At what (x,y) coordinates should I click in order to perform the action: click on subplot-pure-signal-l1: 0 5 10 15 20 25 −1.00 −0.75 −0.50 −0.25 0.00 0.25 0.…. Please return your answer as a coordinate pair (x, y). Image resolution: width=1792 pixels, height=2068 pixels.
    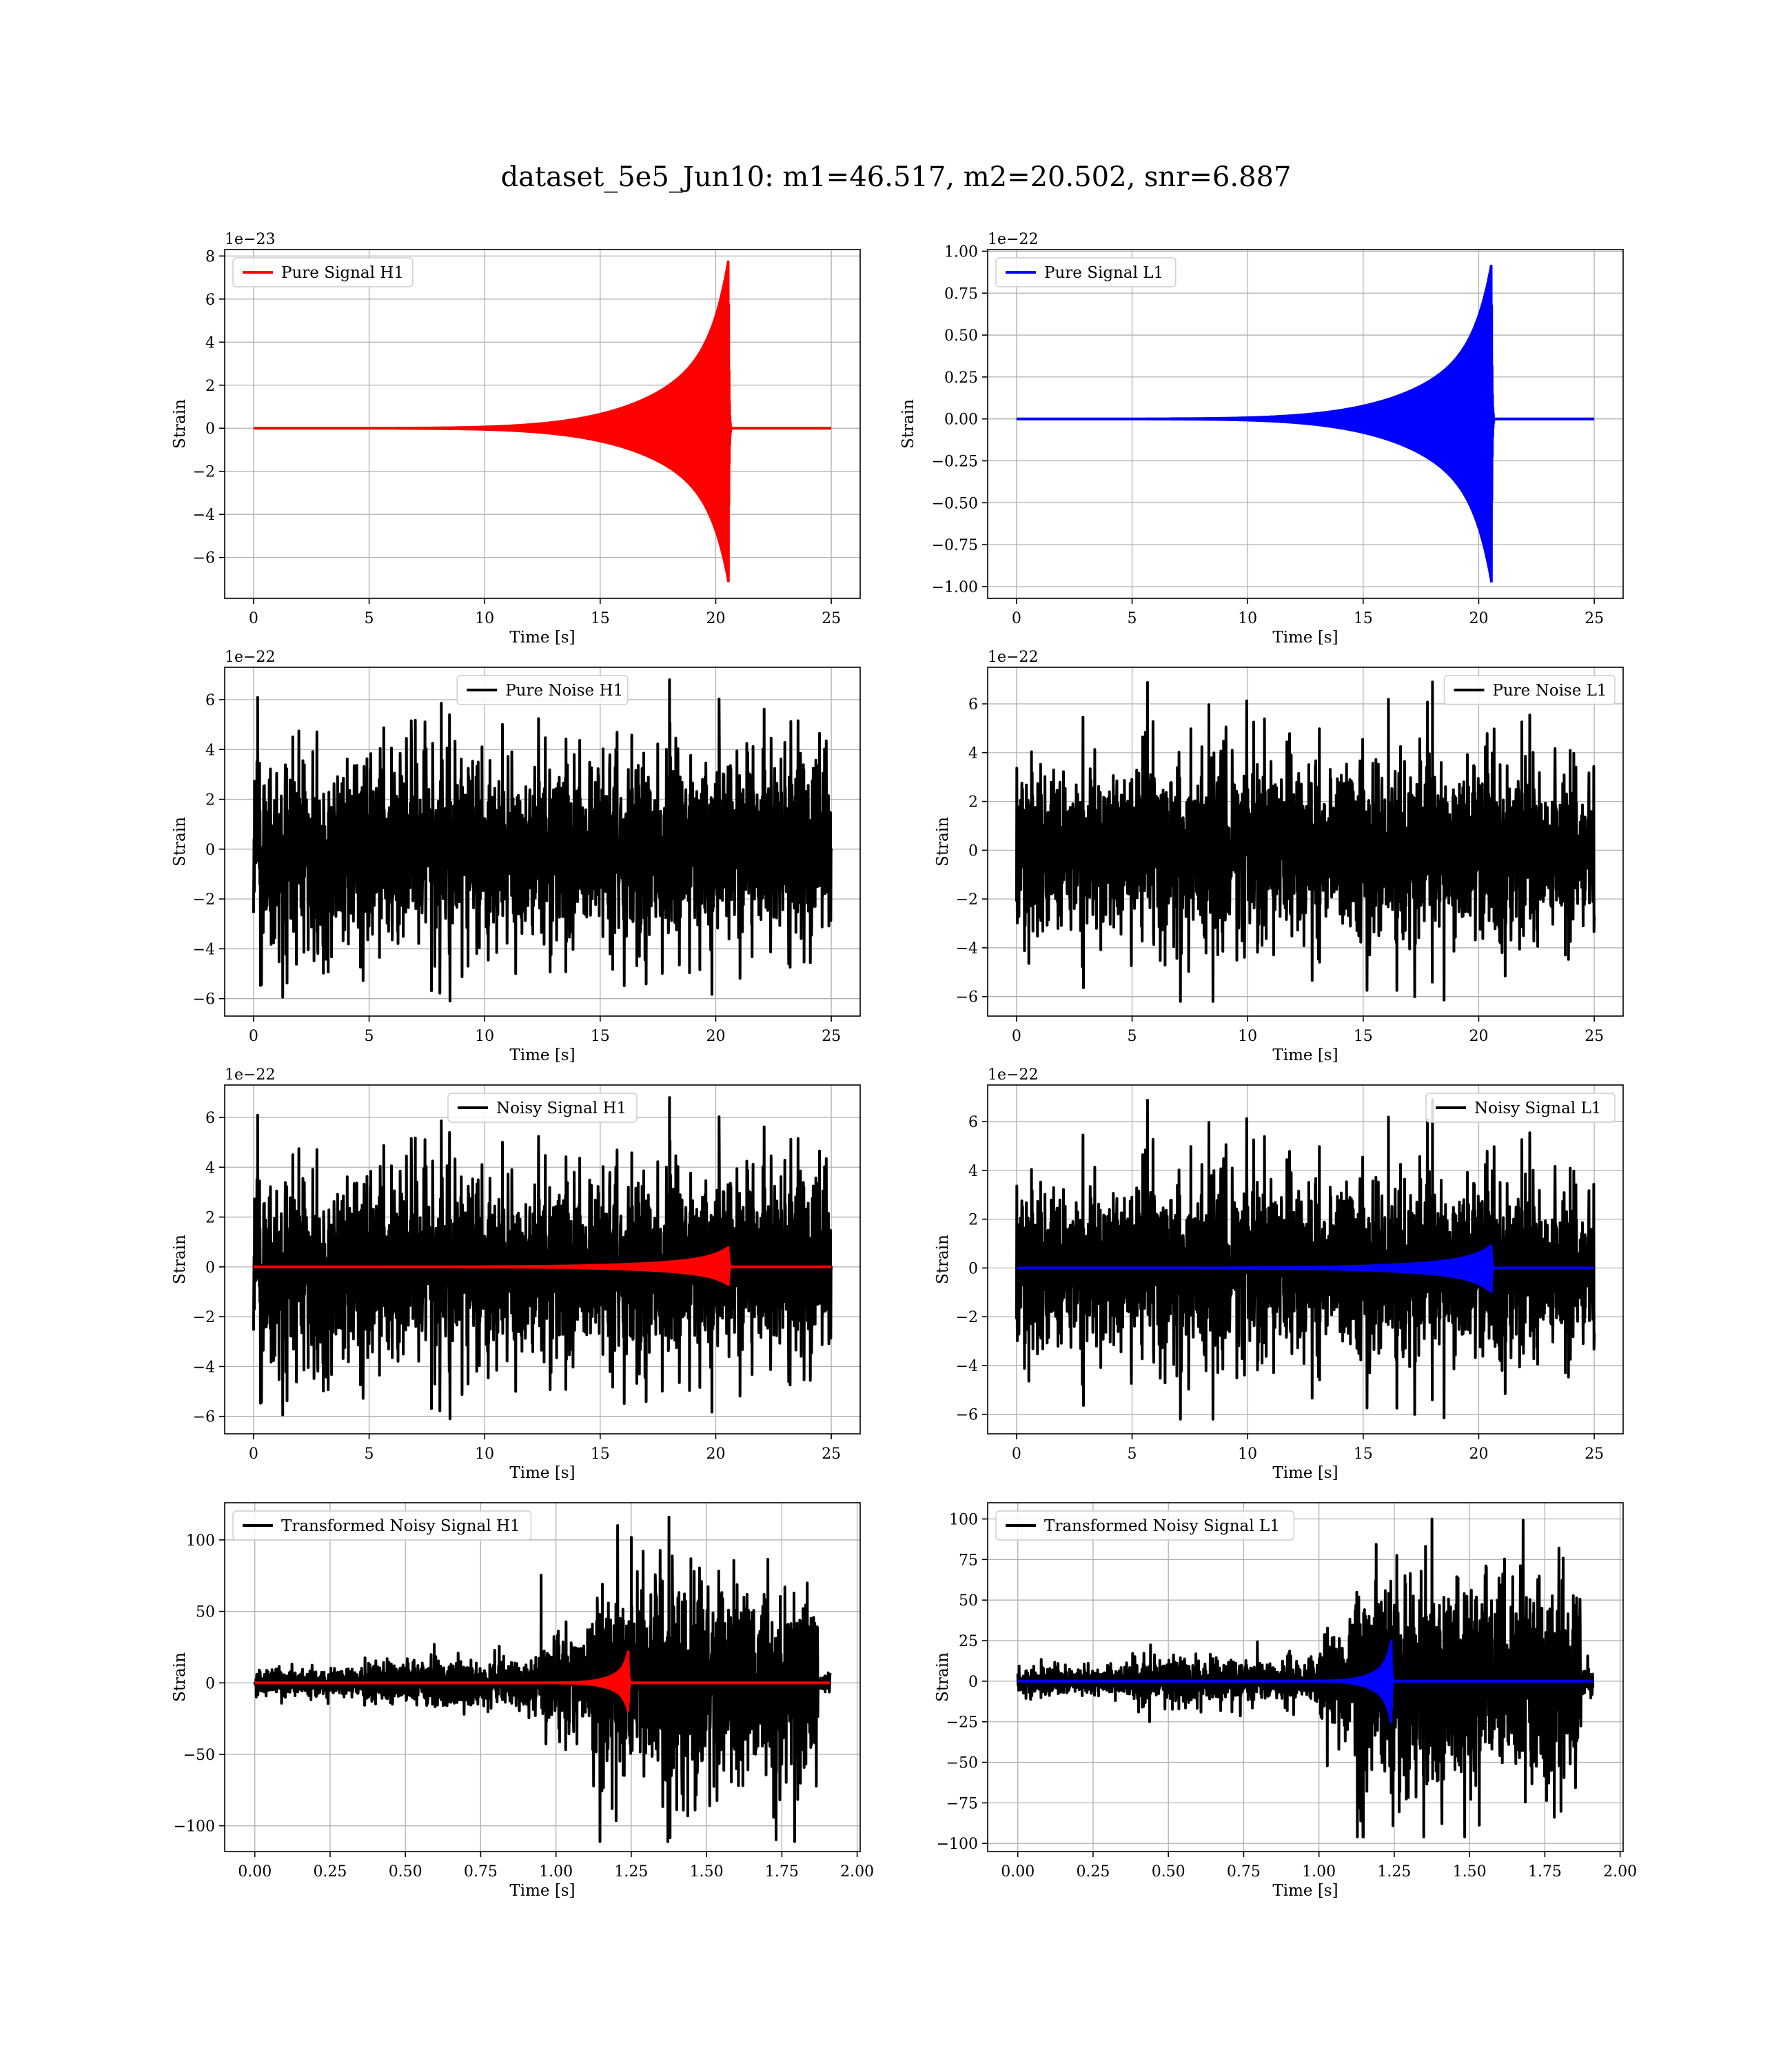
    Looking at the image, I should click on (1261, 439).